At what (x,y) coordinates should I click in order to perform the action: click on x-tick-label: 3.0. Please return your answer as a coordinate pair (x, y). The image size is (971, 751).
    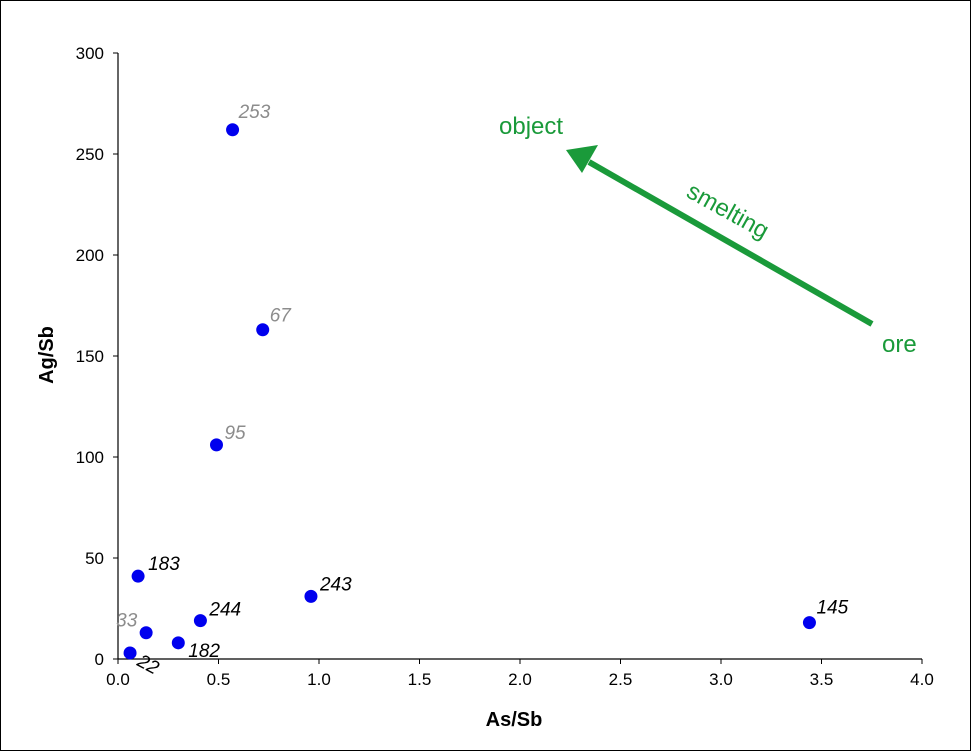
    Looking at the image, I should click on (721, 679).